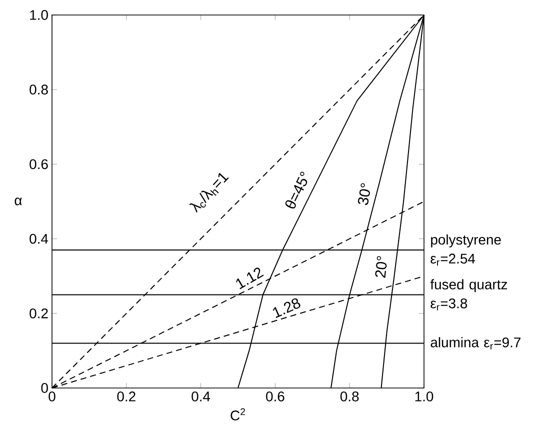  I want to click on y-tick-label: 0, so click(44, 388).